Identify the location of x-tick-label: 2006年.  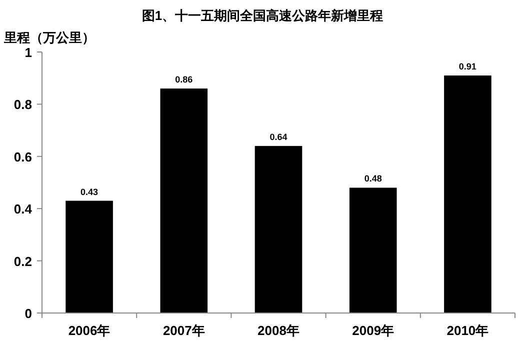
(89, 330).